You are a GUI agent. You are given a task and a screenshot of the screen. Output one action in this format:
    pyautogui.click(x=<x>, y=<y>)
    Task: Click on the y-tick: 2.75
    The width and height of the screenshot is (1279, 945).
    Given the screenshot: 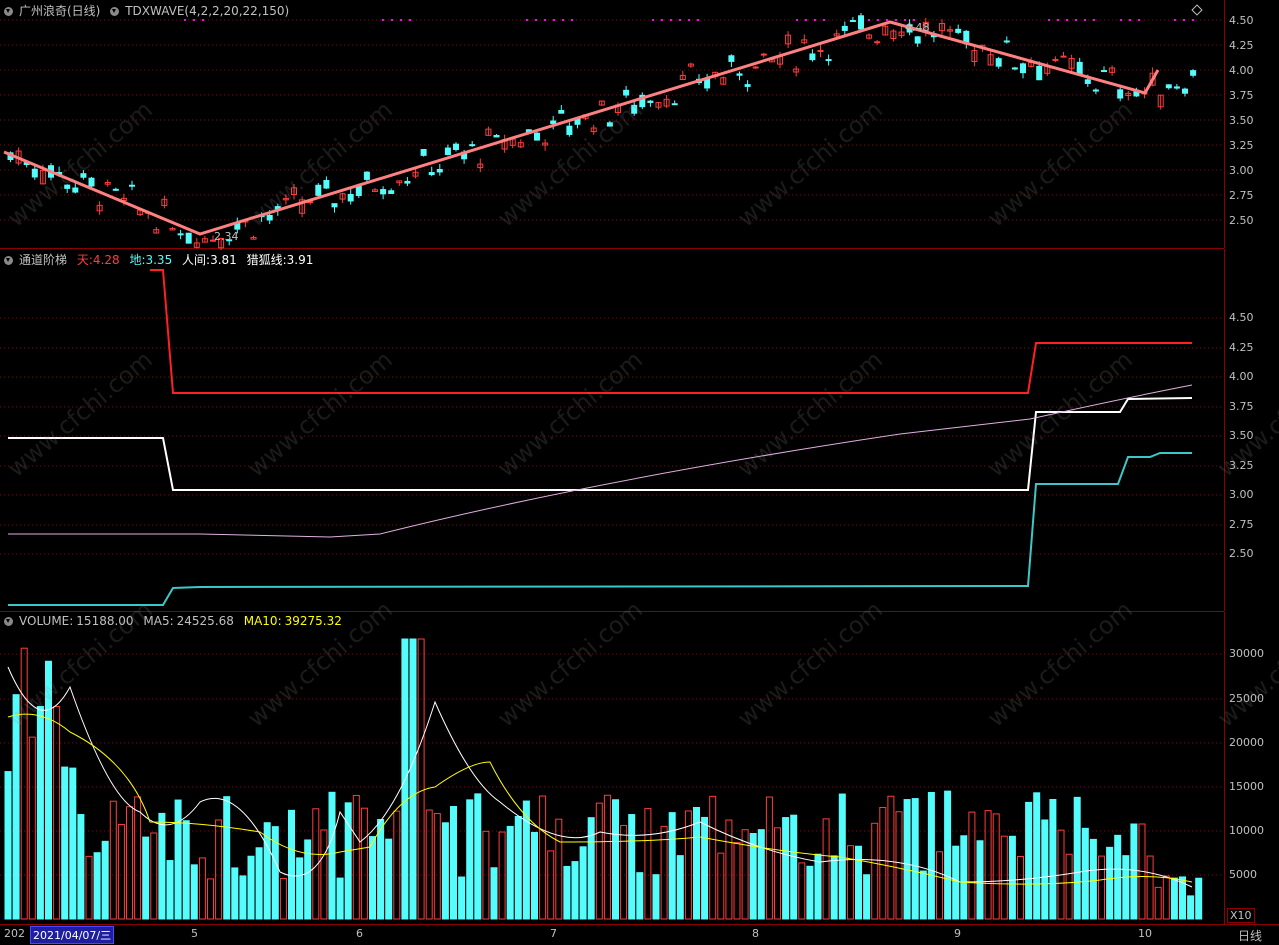 What is the action you would take?
    pyautogui.click(x=1241, y=195)
    